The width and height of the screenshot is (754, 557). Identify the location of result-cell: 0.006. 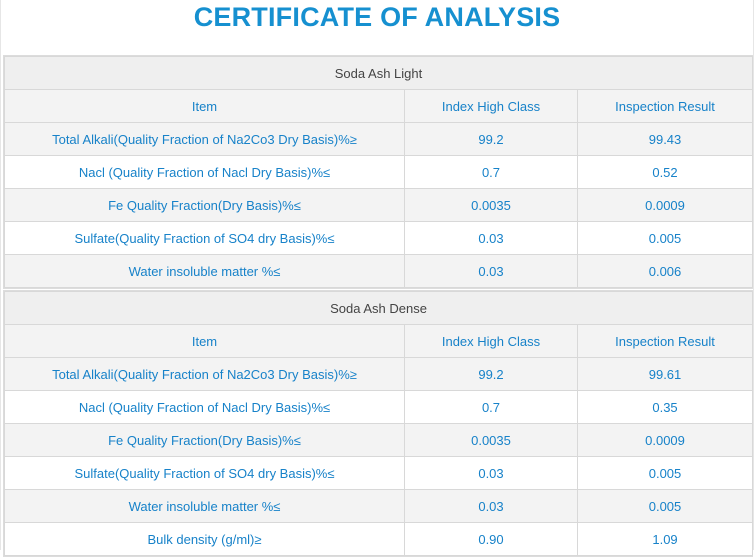
(665, 271).